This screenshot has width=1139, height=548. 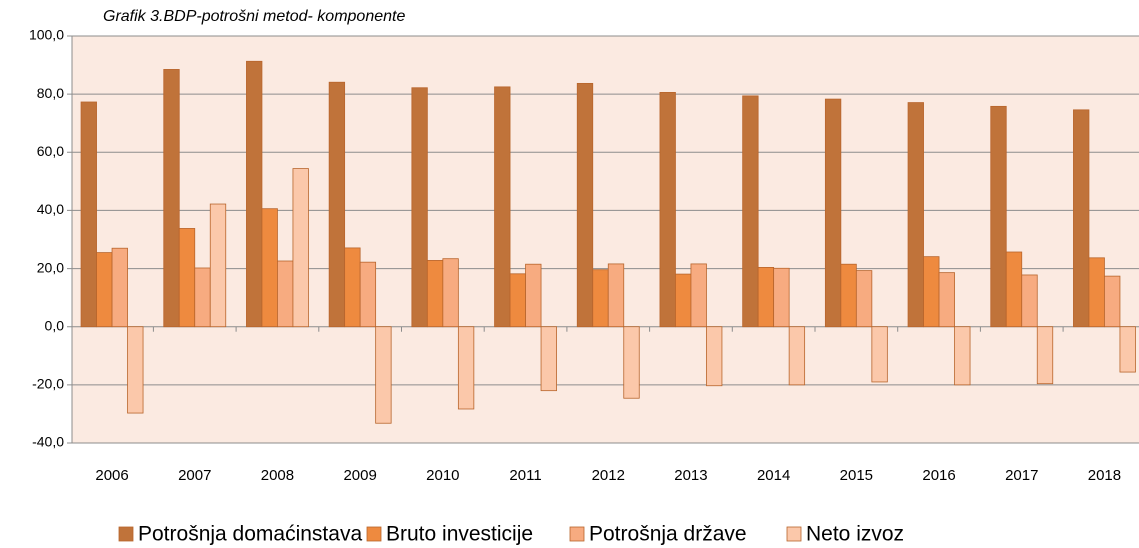 I want to click on y-tick-label: 0,0, so click(x=55, y=325).